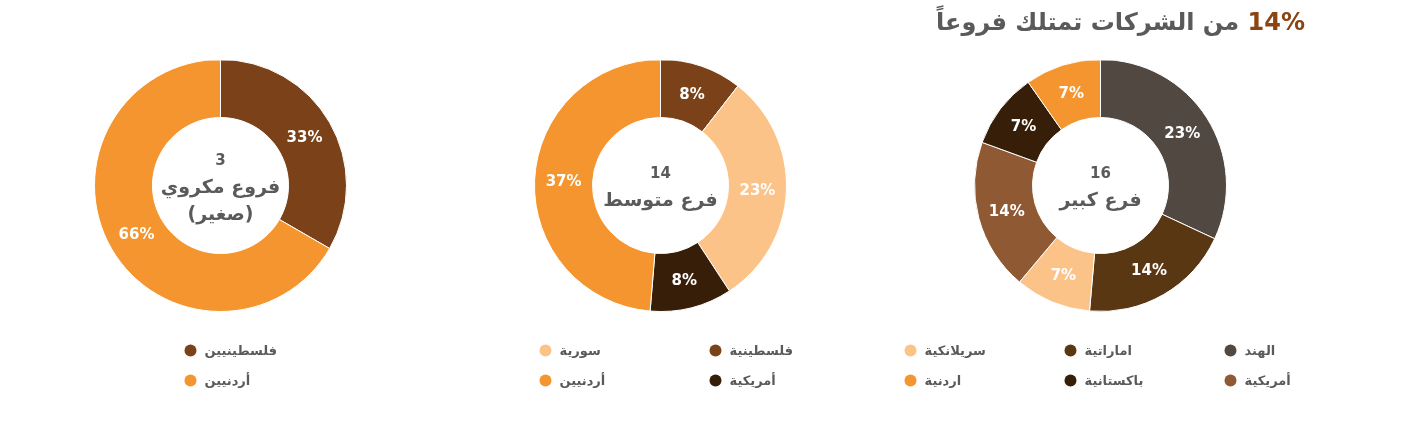 Image resolution: width=1402 pixels, height=439 pixels. What do you see at coordinates (304, 137) in the screenshot?
I see `data-label: 33%` at bounding box center [304, 137].